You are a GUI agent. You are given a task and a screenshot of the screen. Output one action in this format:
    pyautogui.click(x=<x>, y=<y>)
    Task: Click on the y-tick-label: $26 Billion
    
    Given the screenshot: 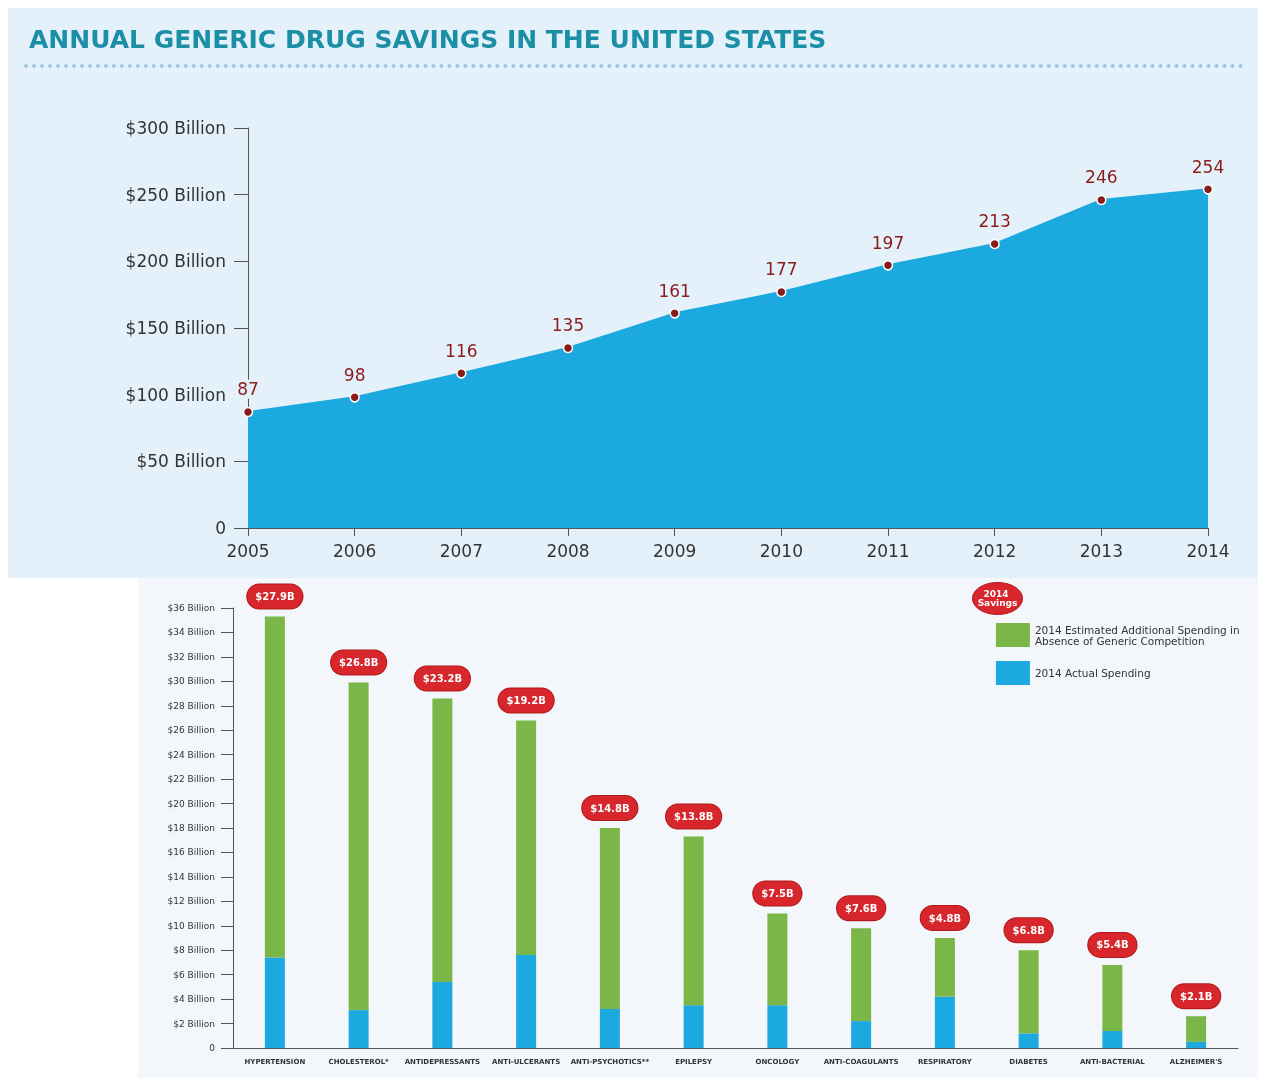 What is the action you would take?
    pyautogui.click(x=191, y=730)
    